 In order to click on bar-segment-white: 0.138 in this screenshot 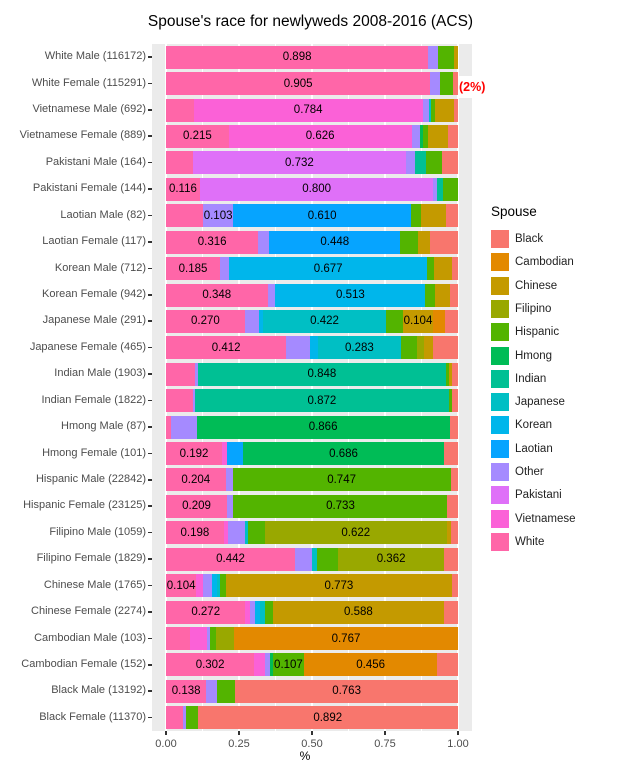, I will do `click(186, 691)`.